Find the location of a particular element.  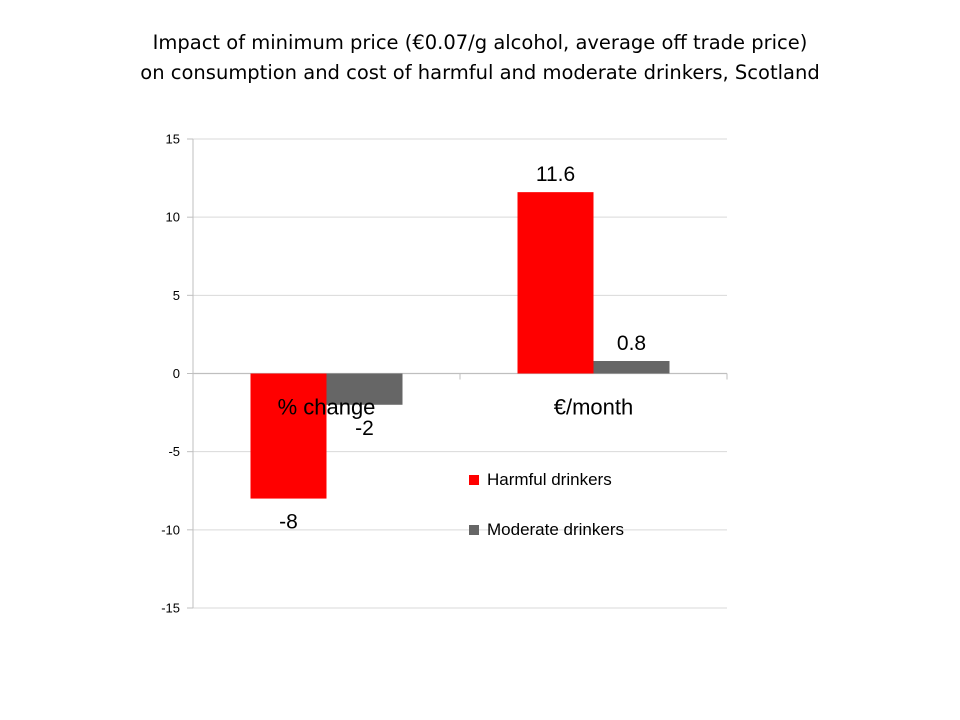

data-label: 0.8 is located at coordinates (631, 343).